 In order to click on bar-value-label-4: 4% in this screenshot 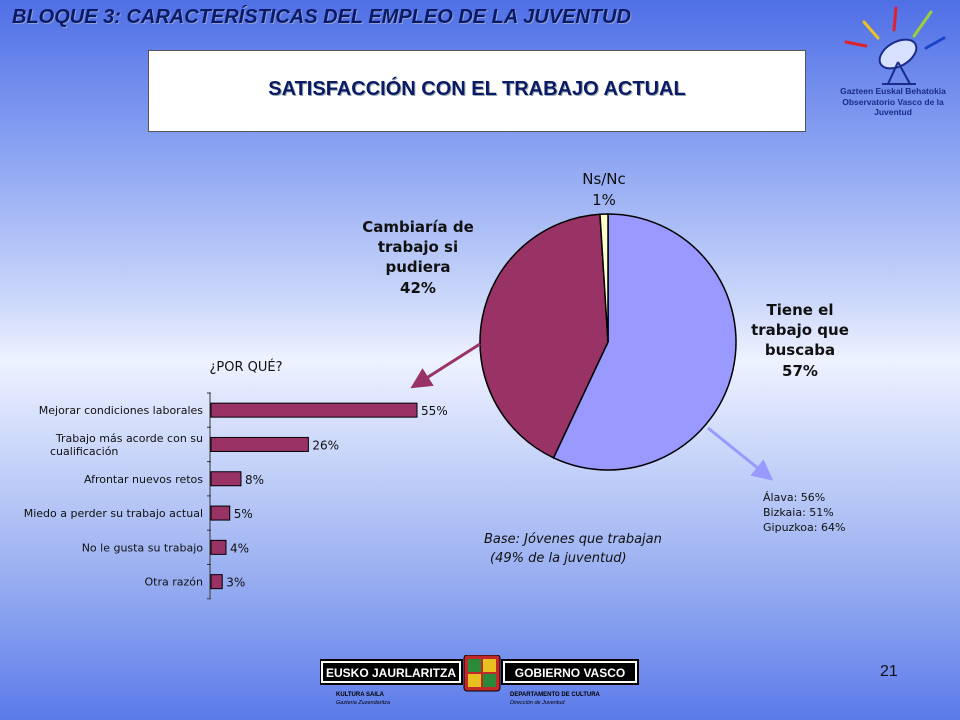, I will do `click(239, 548)`.